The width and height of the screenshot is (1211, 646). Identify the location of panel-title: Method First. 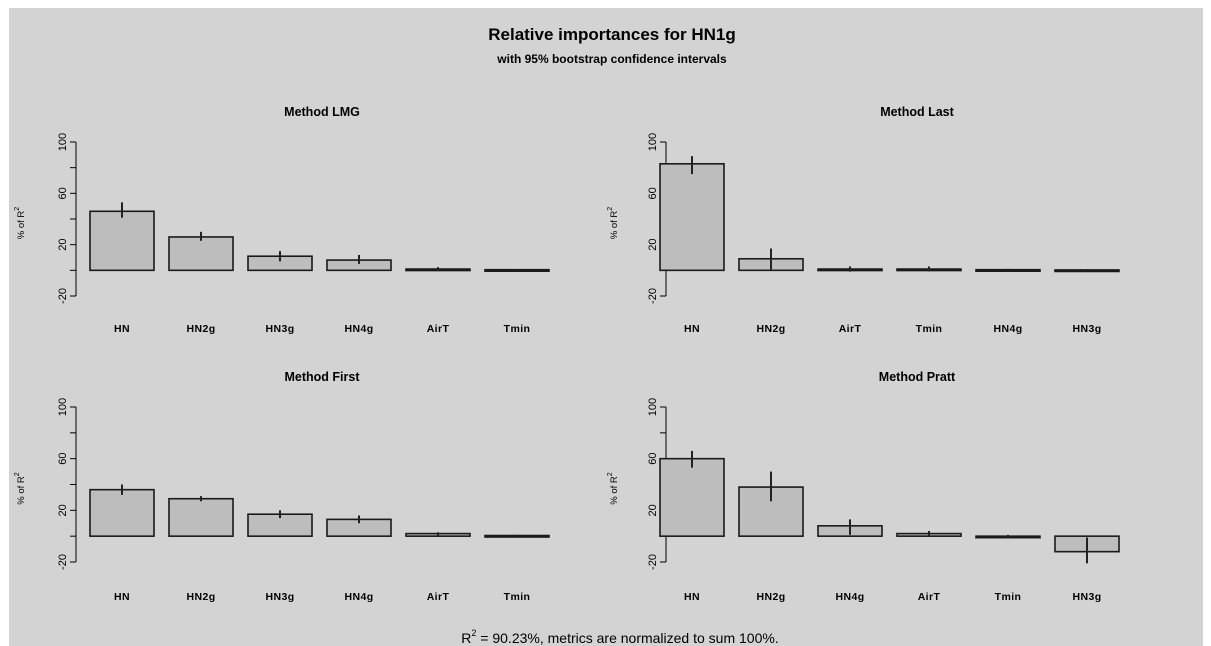
(323, 377).